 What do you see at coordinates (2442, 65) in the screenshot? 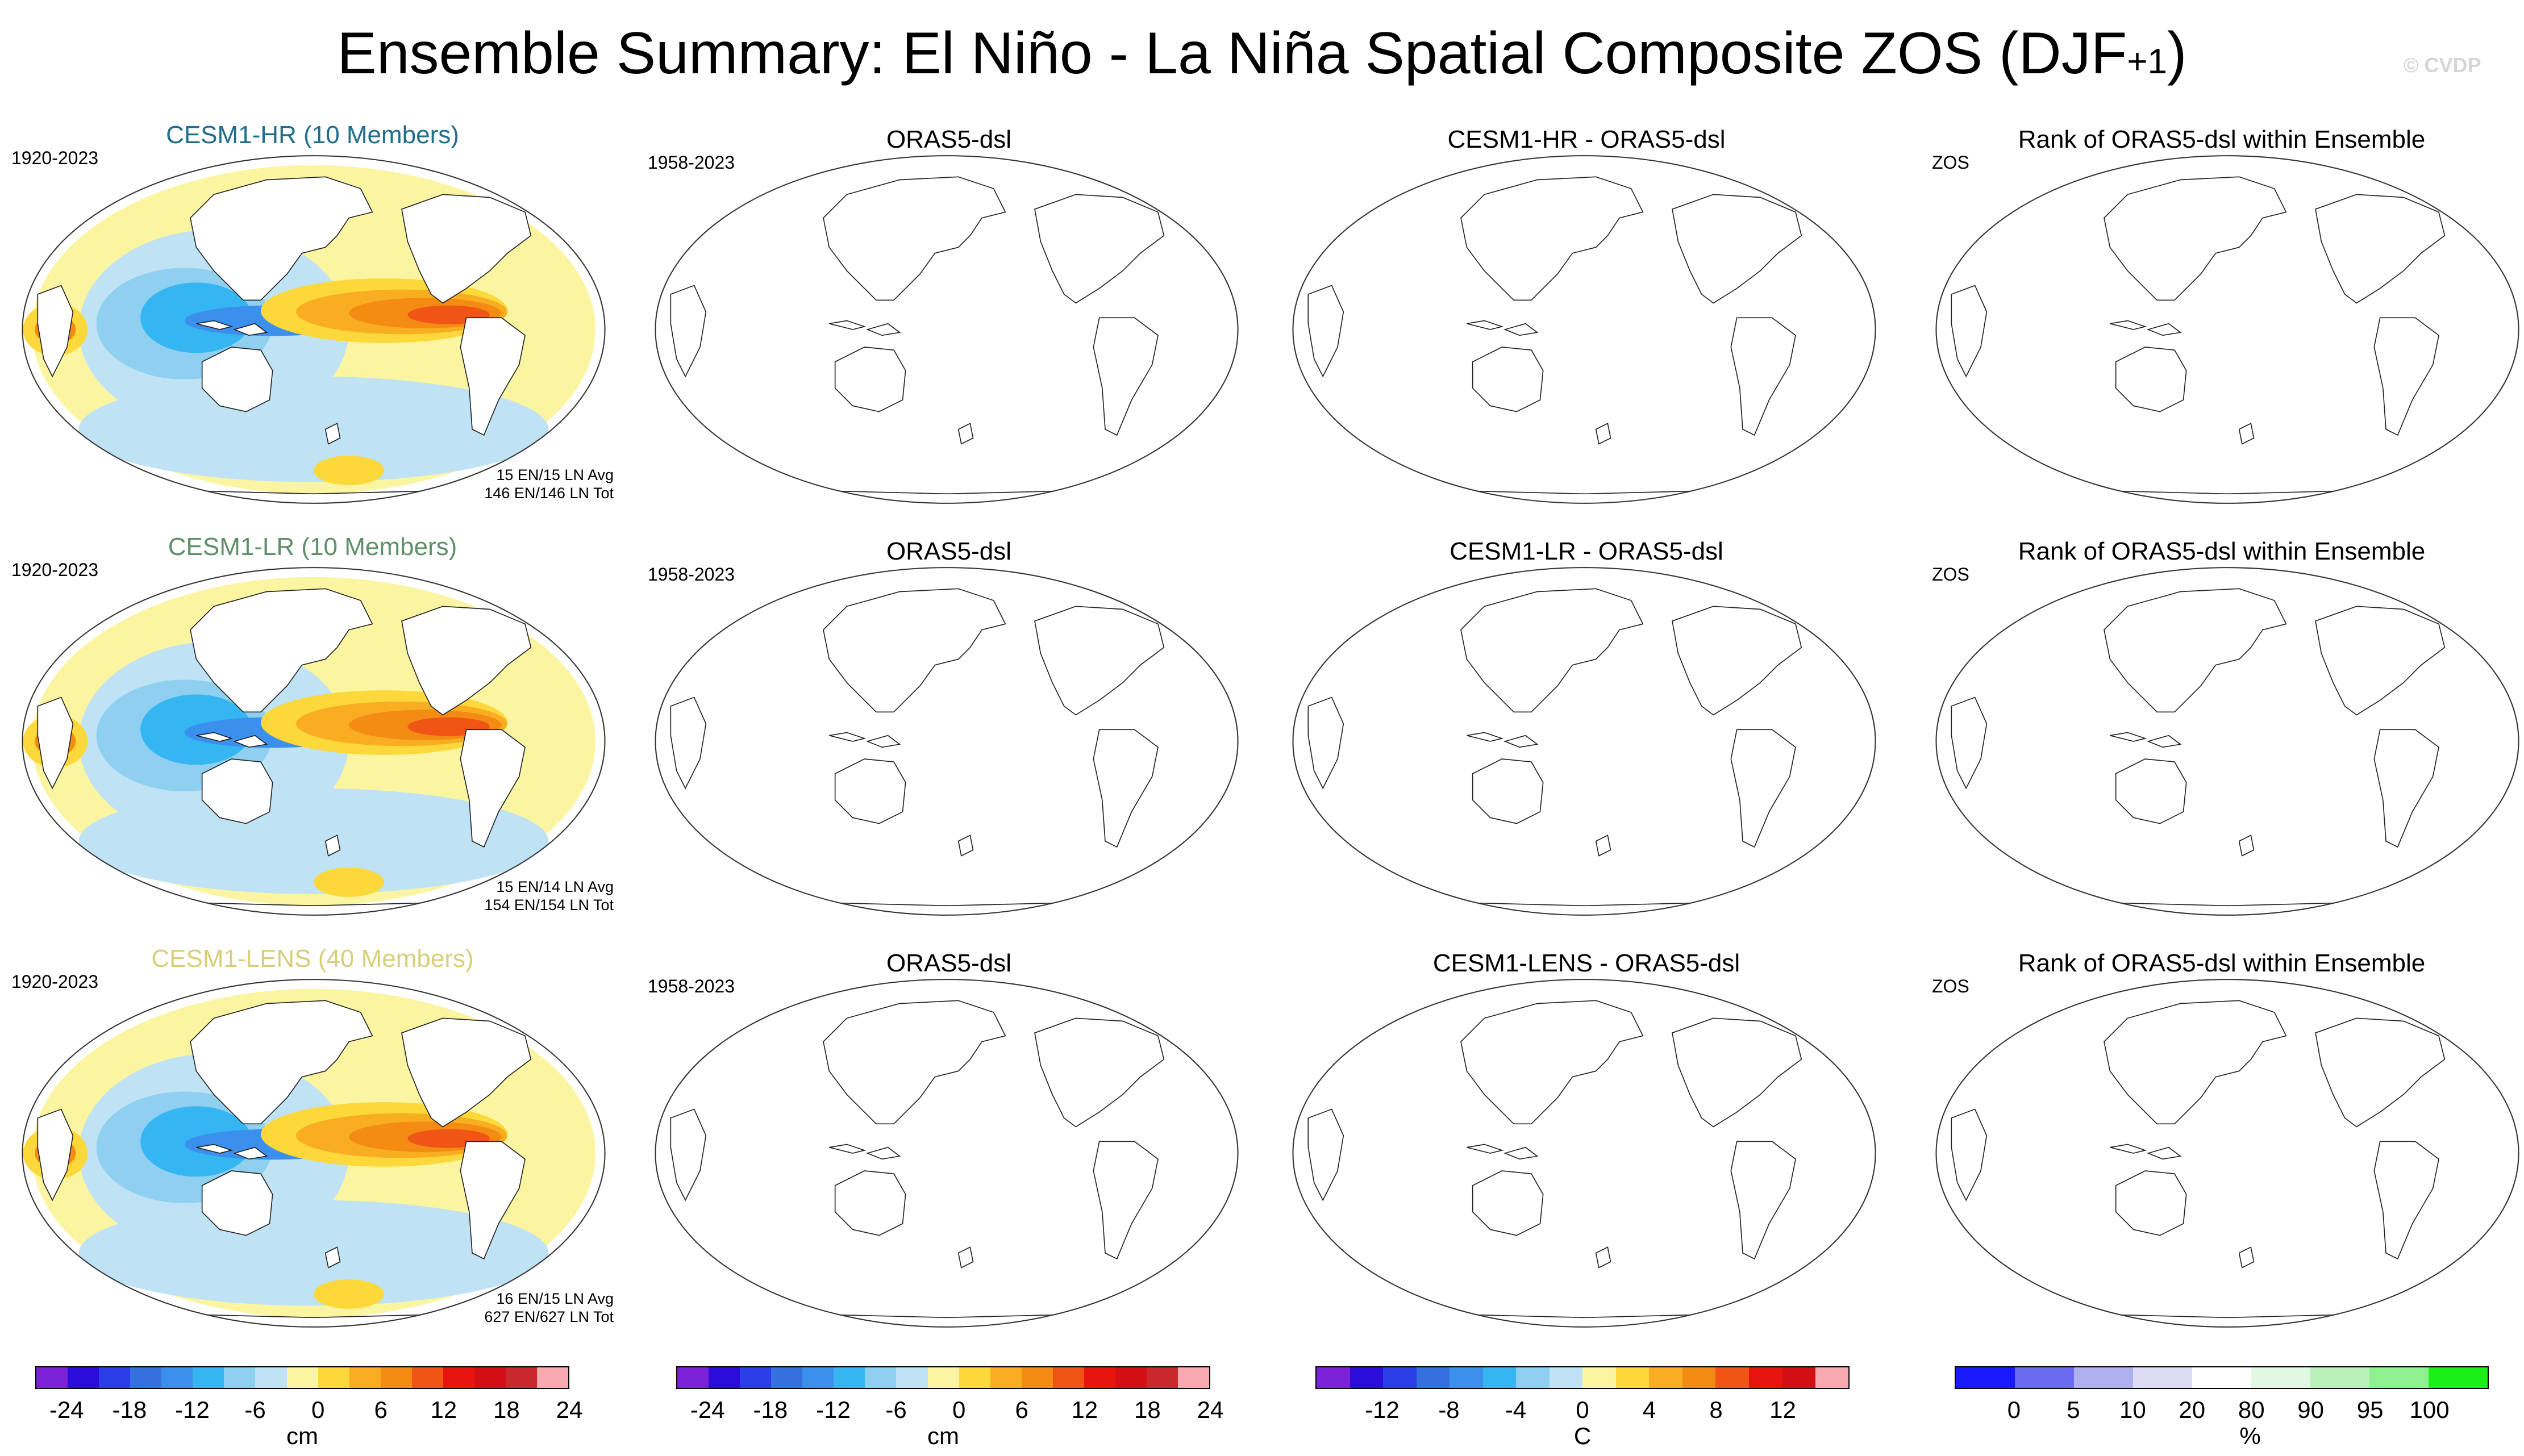
I see `watermark: © CVDP` at bounding box center [2442, 65].